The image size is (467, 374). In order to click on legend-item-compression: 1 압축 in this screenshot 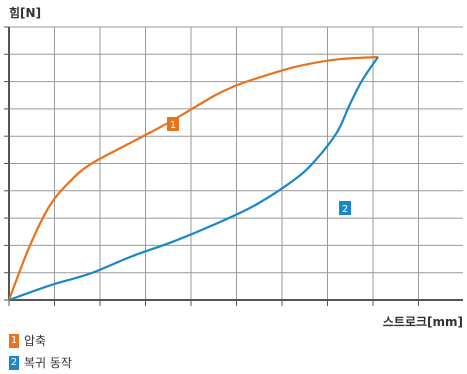, I will do `click(27, 340)`.